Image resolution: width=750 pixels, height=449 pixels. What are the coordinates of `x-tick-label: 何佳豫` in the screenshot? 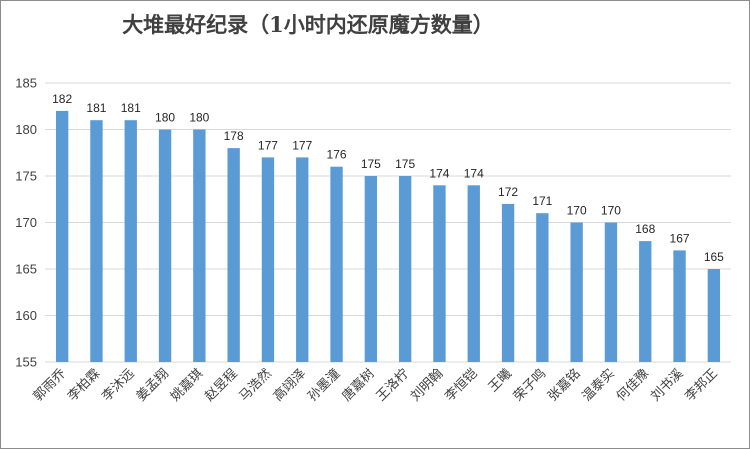 It's located at (632, 385).